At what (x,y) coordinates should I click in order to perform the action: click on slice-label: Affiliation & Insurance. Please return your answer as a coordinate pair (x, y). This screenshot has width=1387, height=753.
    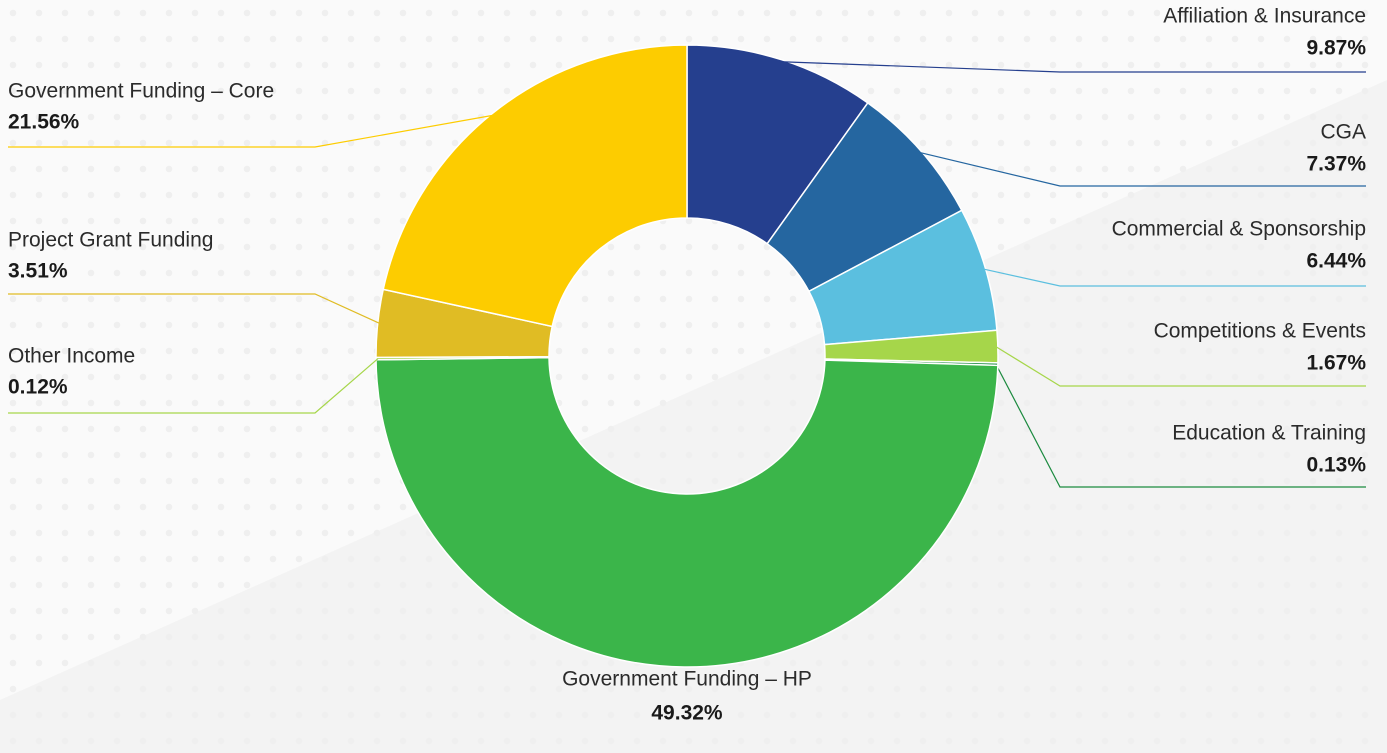
    Looking at the image, I should click on (1264, 16).